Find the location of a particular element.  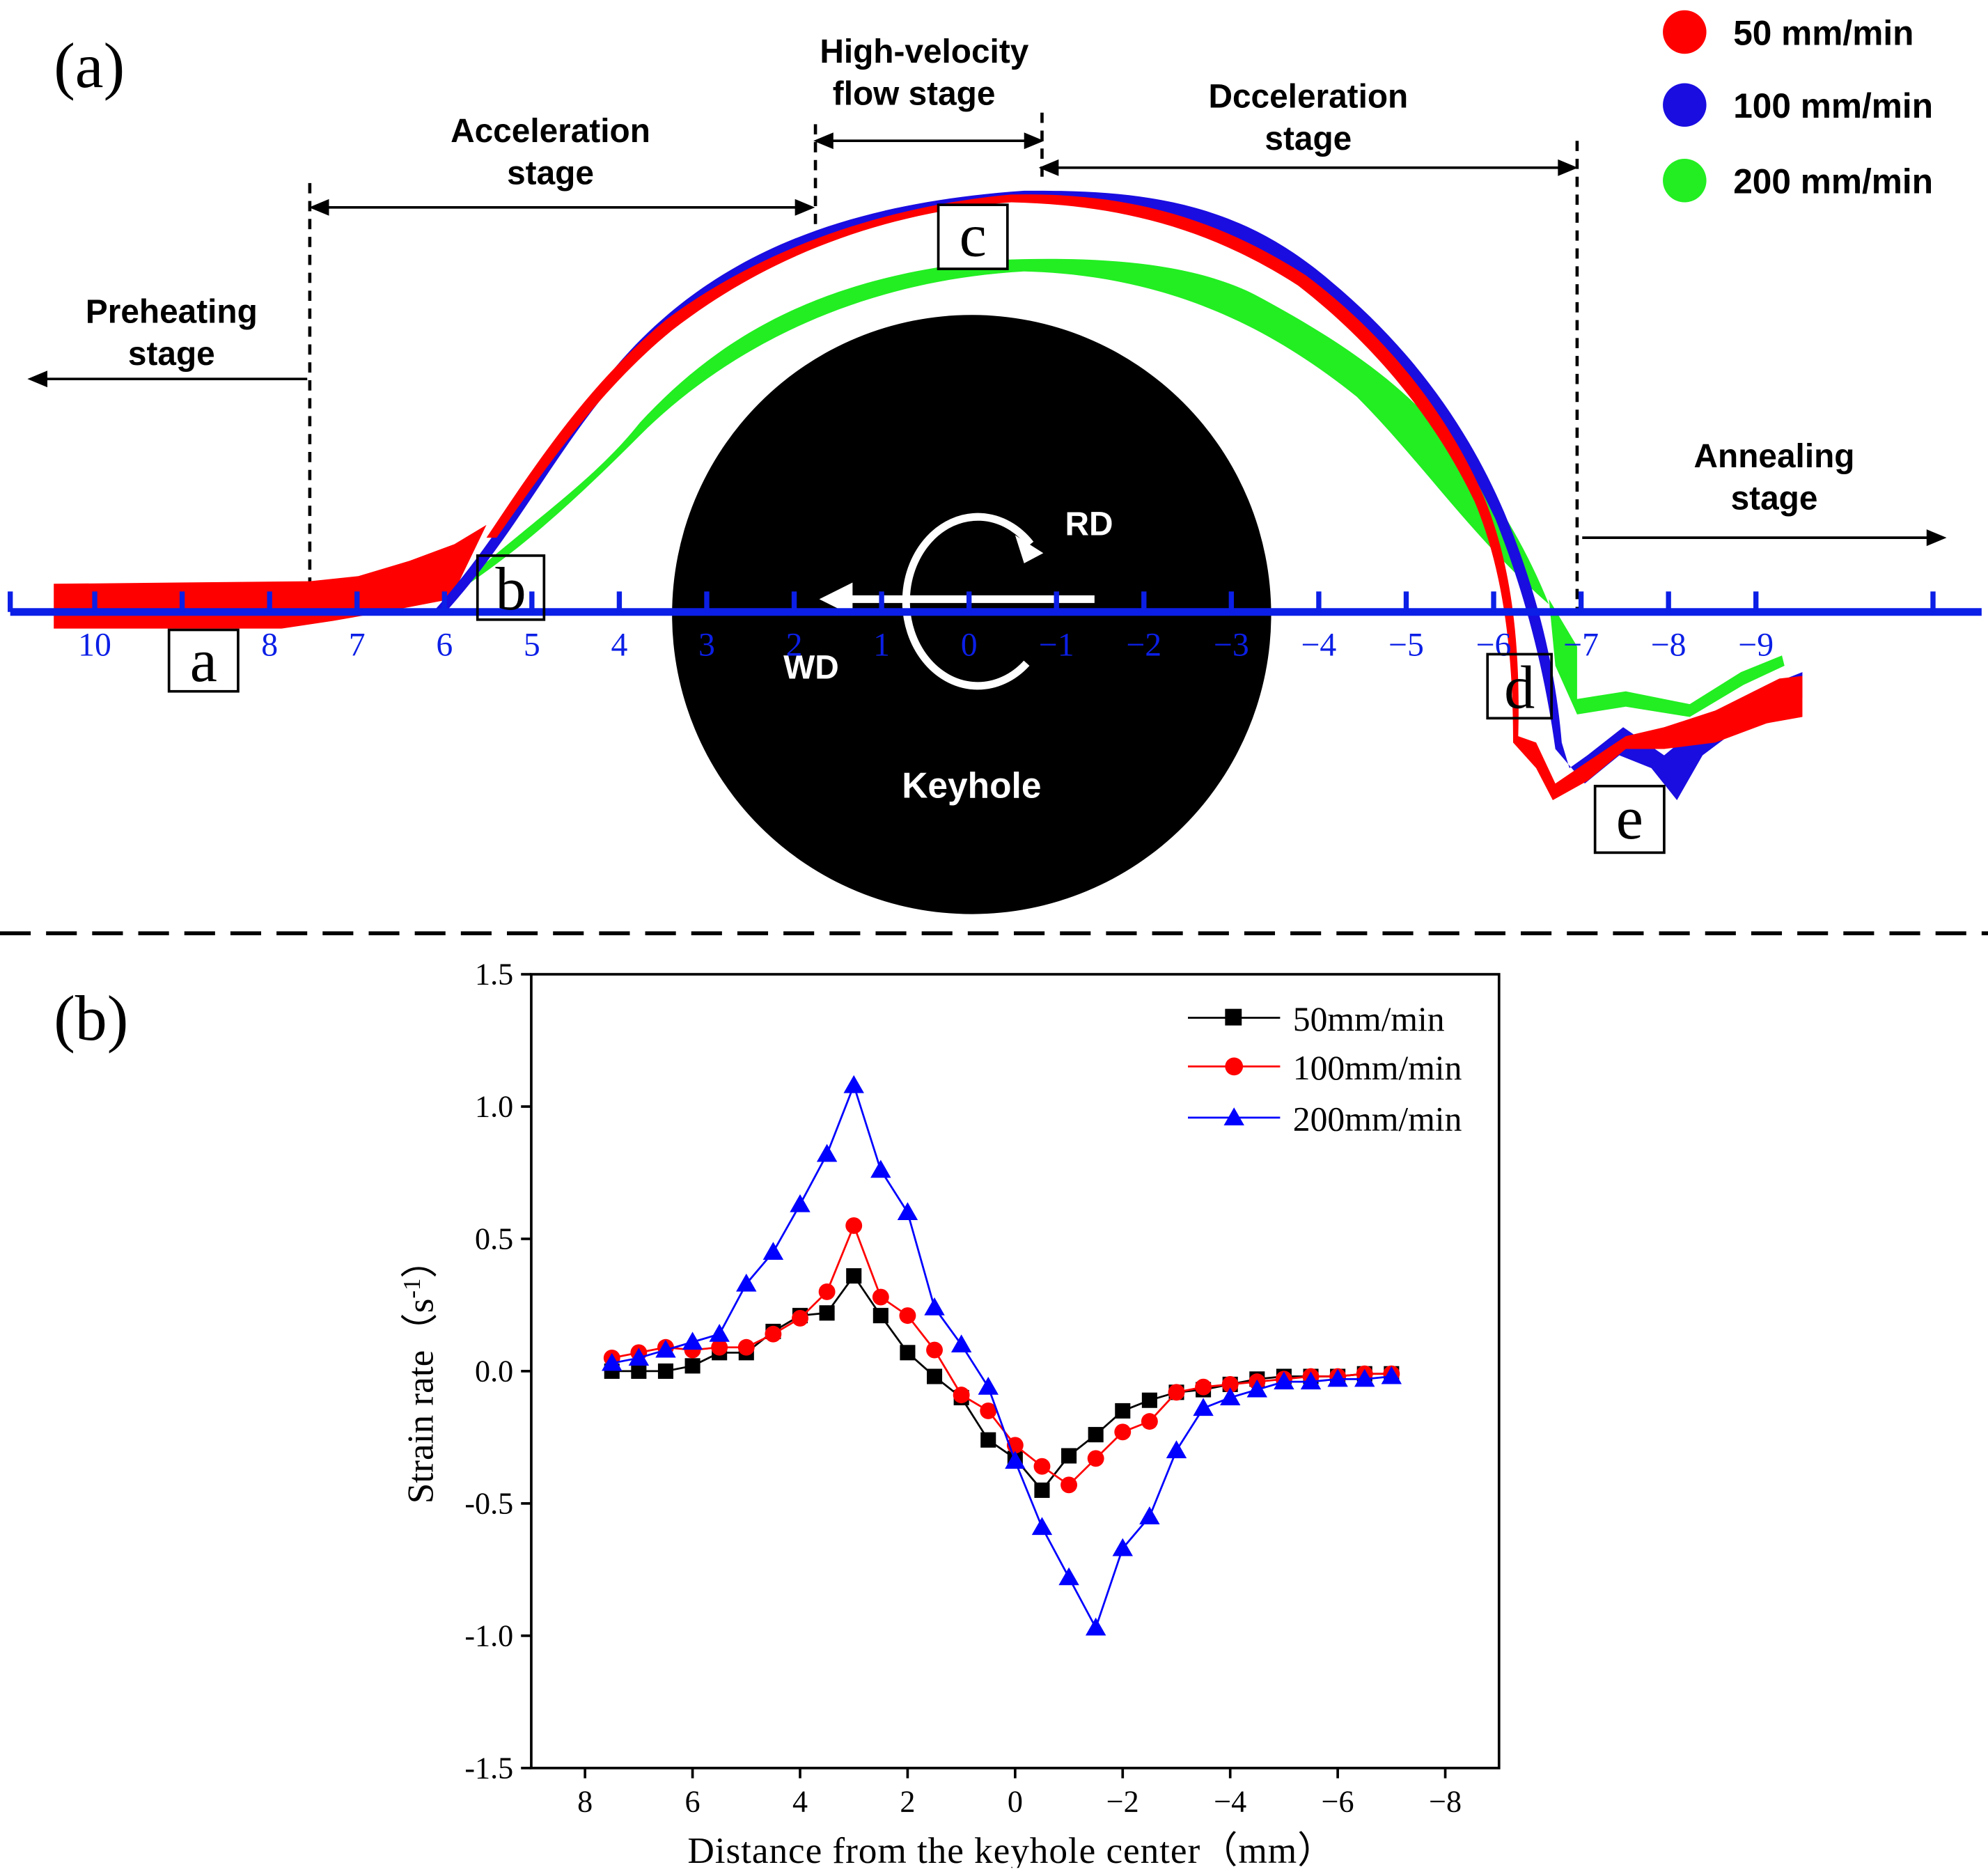

y-tick-label: 0.0 is located at coordinates (494, 1371).